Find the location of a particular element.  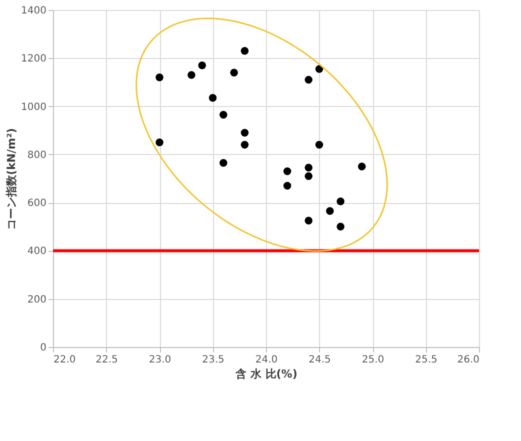

x-tick-label: 23.0 is located at coordinates (160, 360).